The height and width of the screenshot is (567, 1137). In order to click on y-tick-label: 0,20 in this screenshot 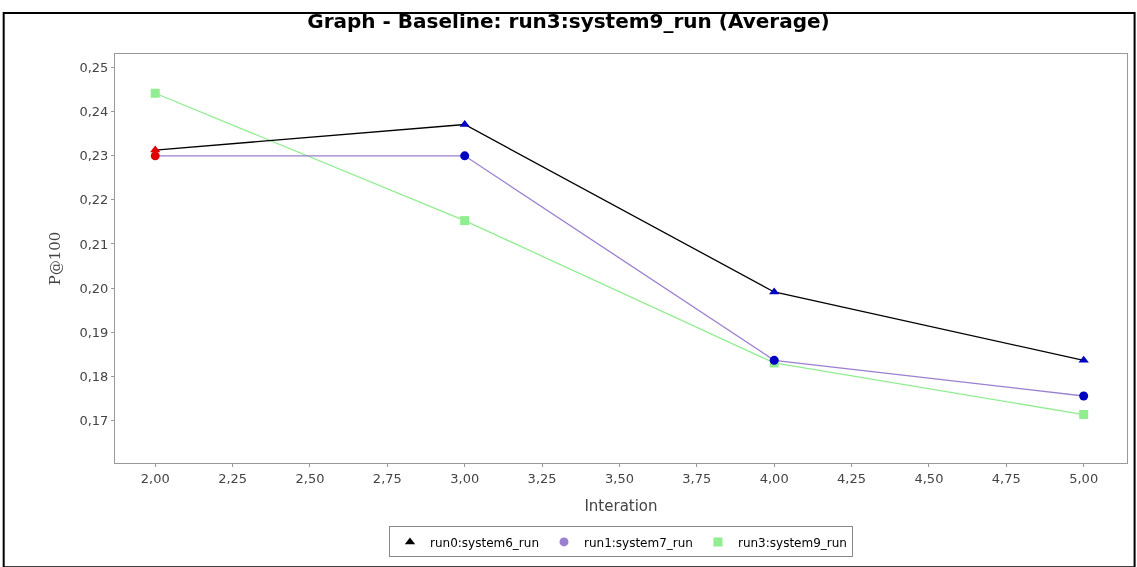, I will do `click(94, 288)`.